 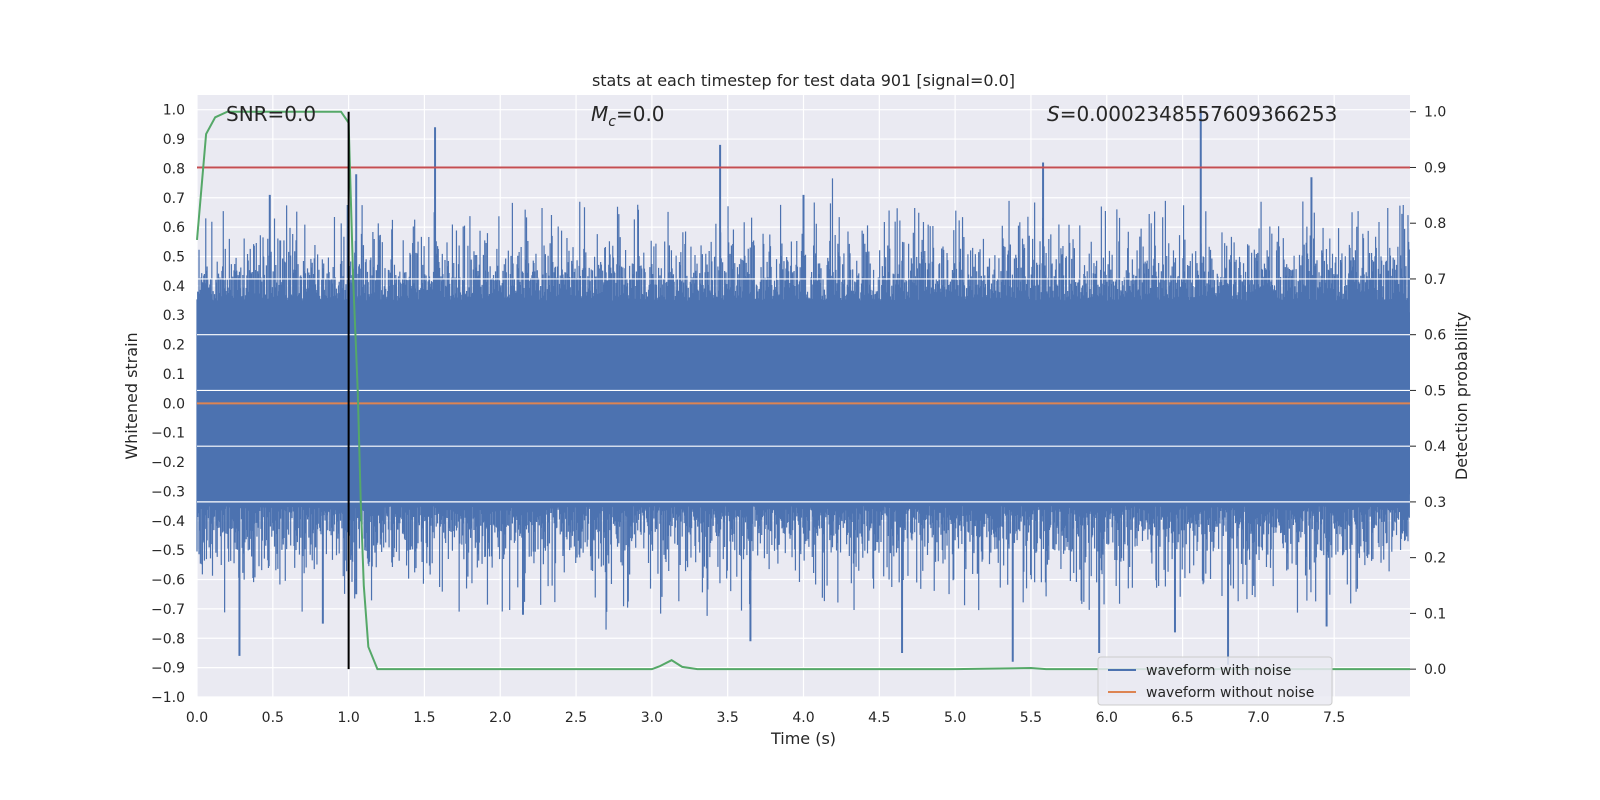 What do you see at coordinates (271, 114) in the screenshot?
I see `snr-annotation: SNR=0.0` at bounding box center [271, 114].